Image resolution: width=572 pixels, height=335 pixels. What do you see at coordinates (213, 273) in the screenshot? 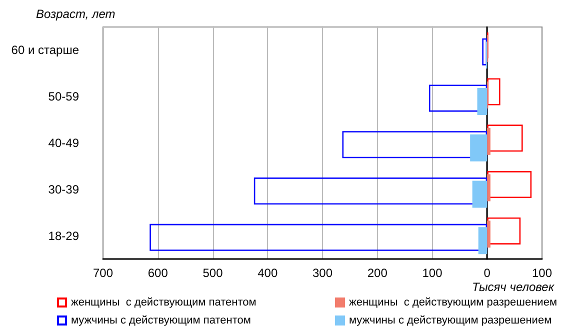
I see `x-tick-label: 500` at bounding box center [213, 273].